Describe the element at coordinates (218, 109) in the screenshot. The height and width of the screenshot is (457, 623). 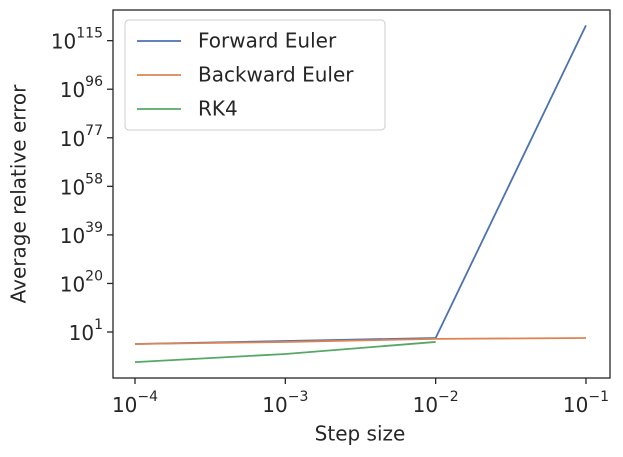
I see `legend-label: RK4` at that location.